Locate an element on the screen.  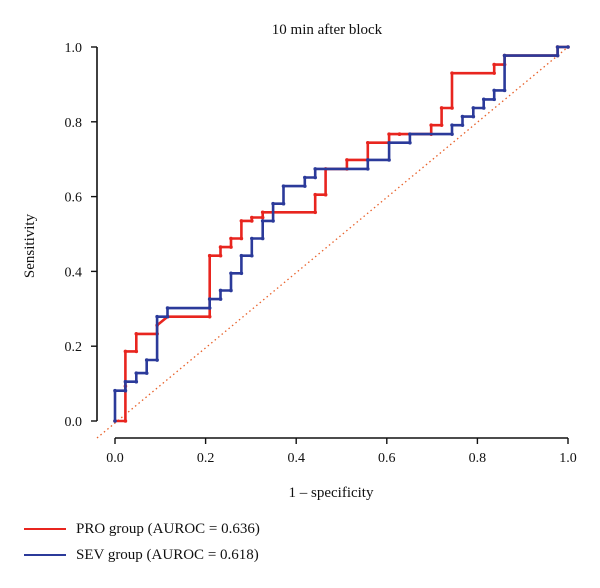
legend-label-sev: SEV group (AUROC = 0.618) is located at coordinates (167, 554).